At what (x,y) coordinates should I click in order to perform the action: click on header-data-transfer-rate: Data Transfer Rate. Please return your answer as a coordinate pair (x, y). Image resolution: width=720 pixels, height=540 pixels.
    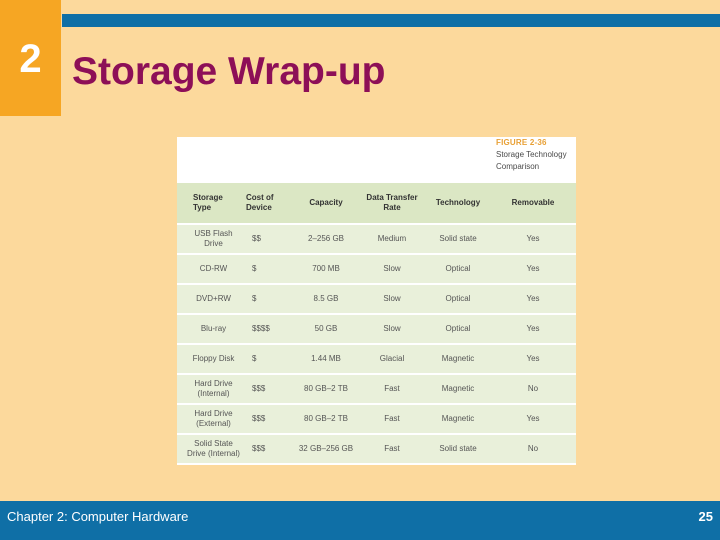
    Looking at the image, I should click on (392, 204).